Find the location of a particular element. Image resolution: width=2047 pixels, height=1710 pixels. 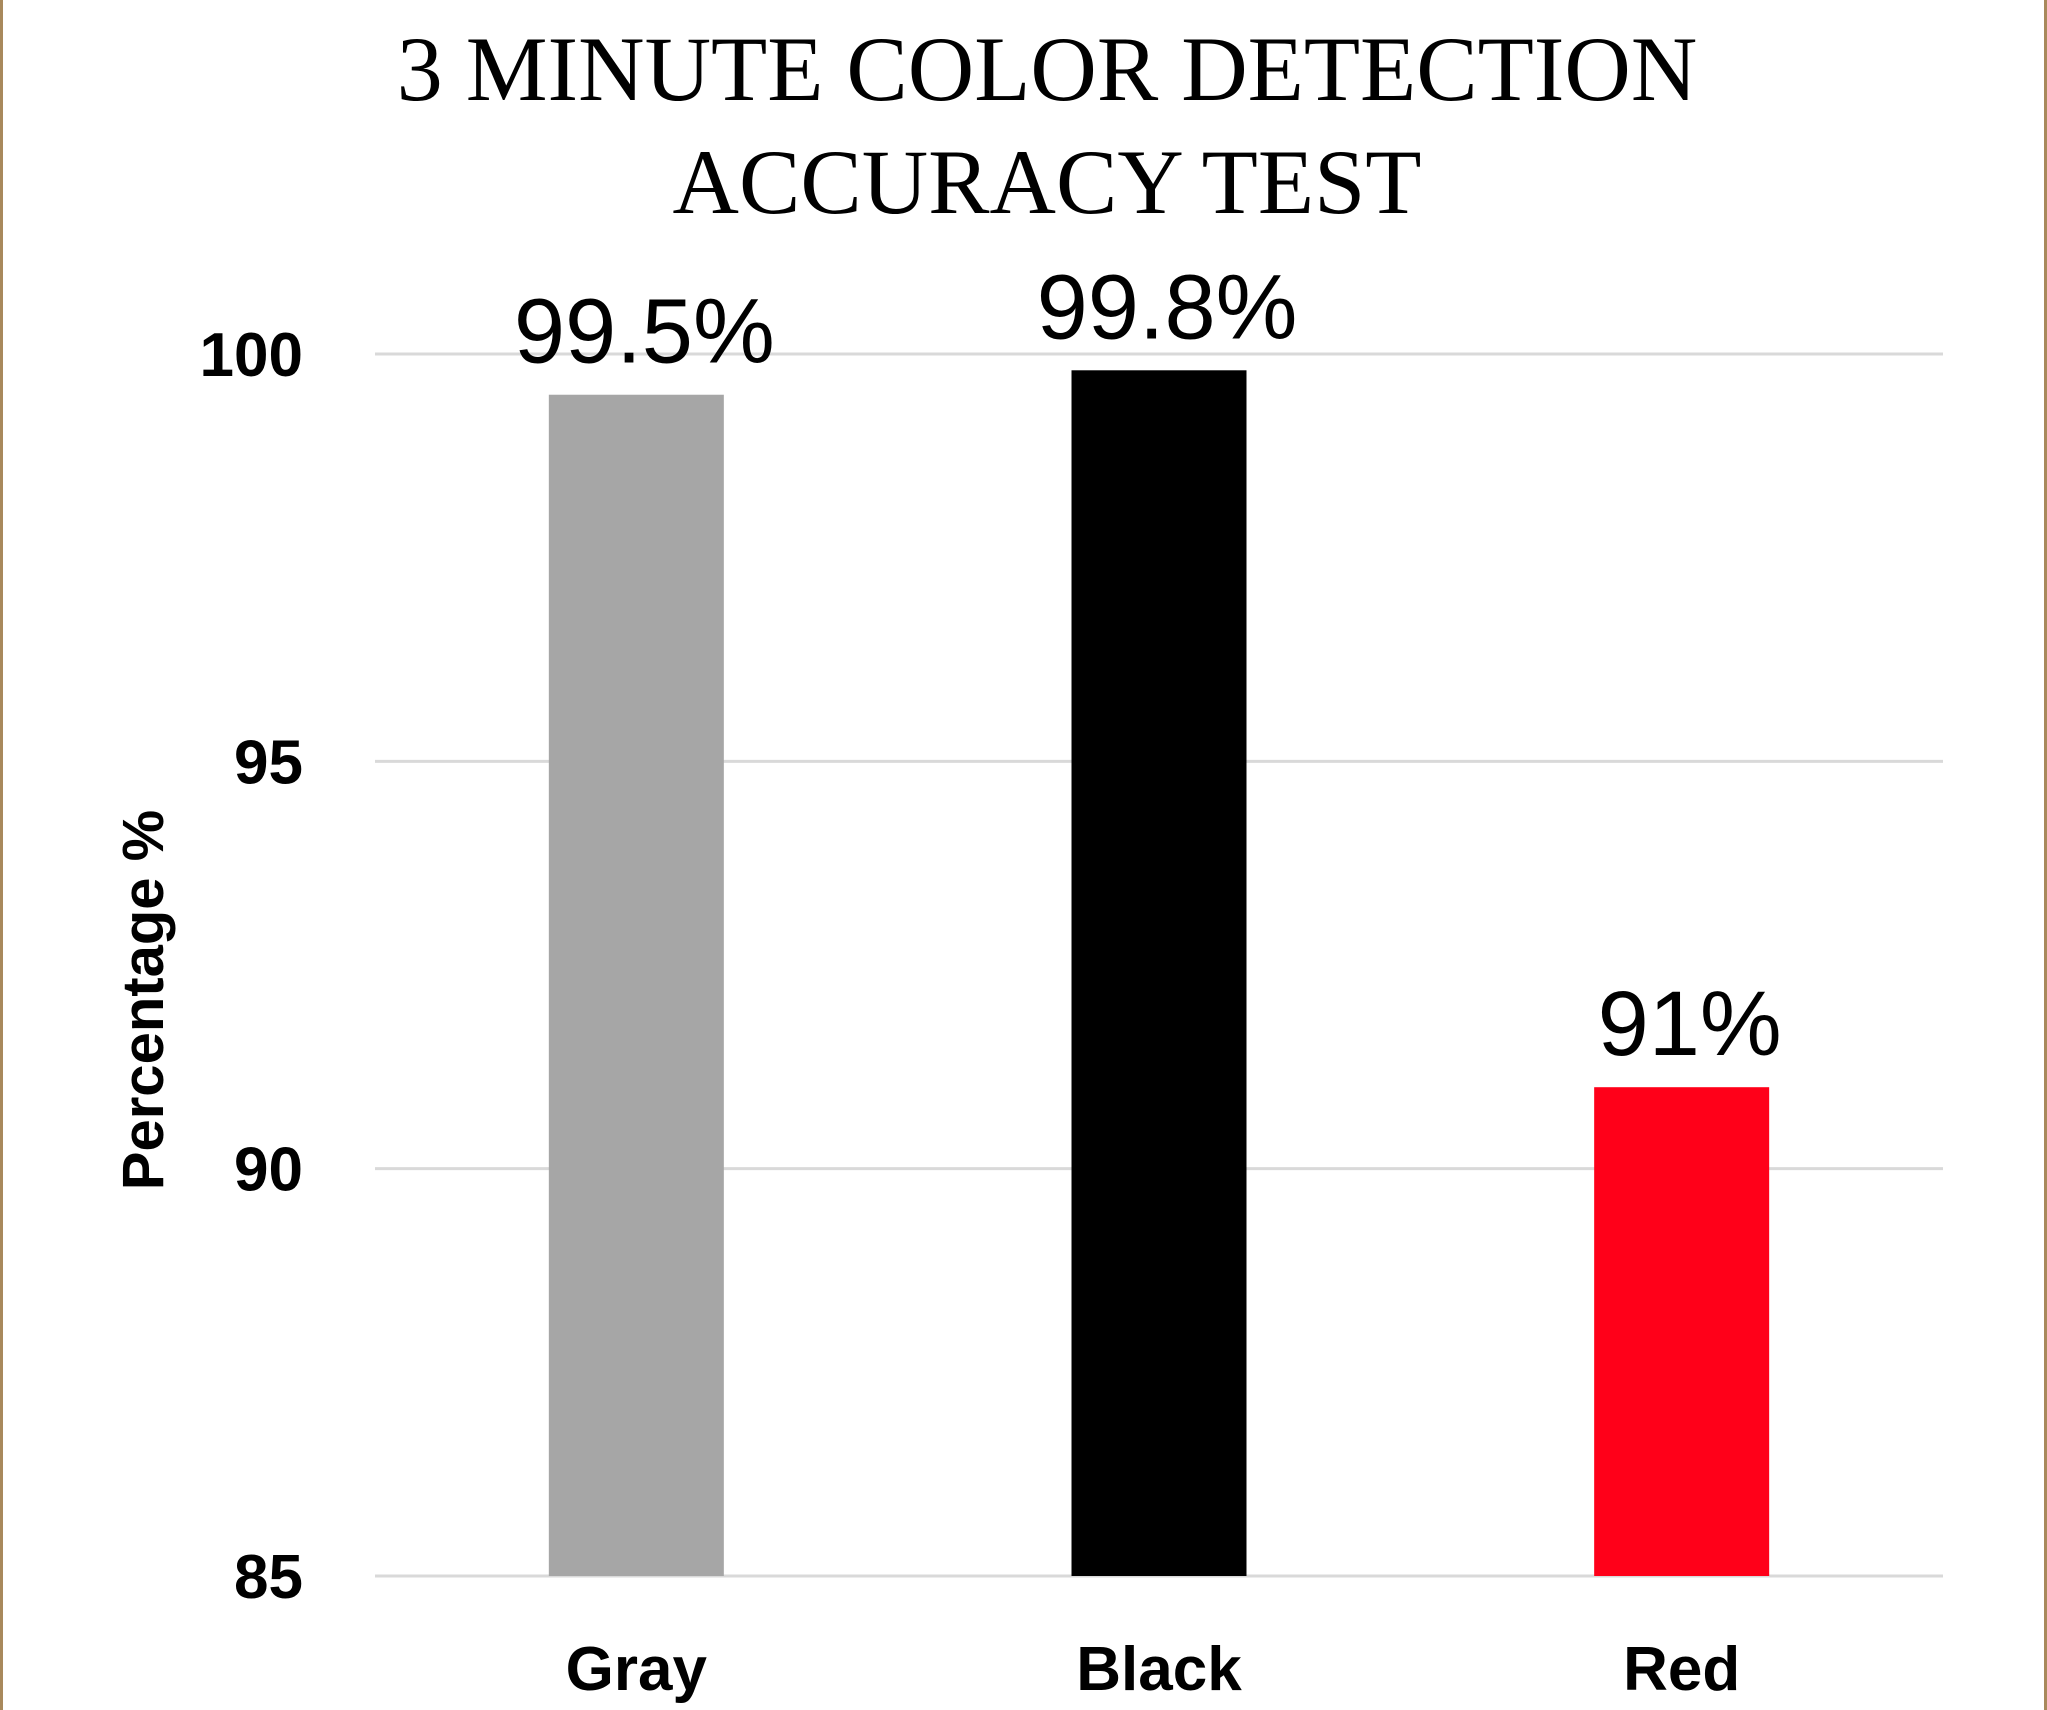

category-label-gray: Gray is located at coordinates (637, 1669).